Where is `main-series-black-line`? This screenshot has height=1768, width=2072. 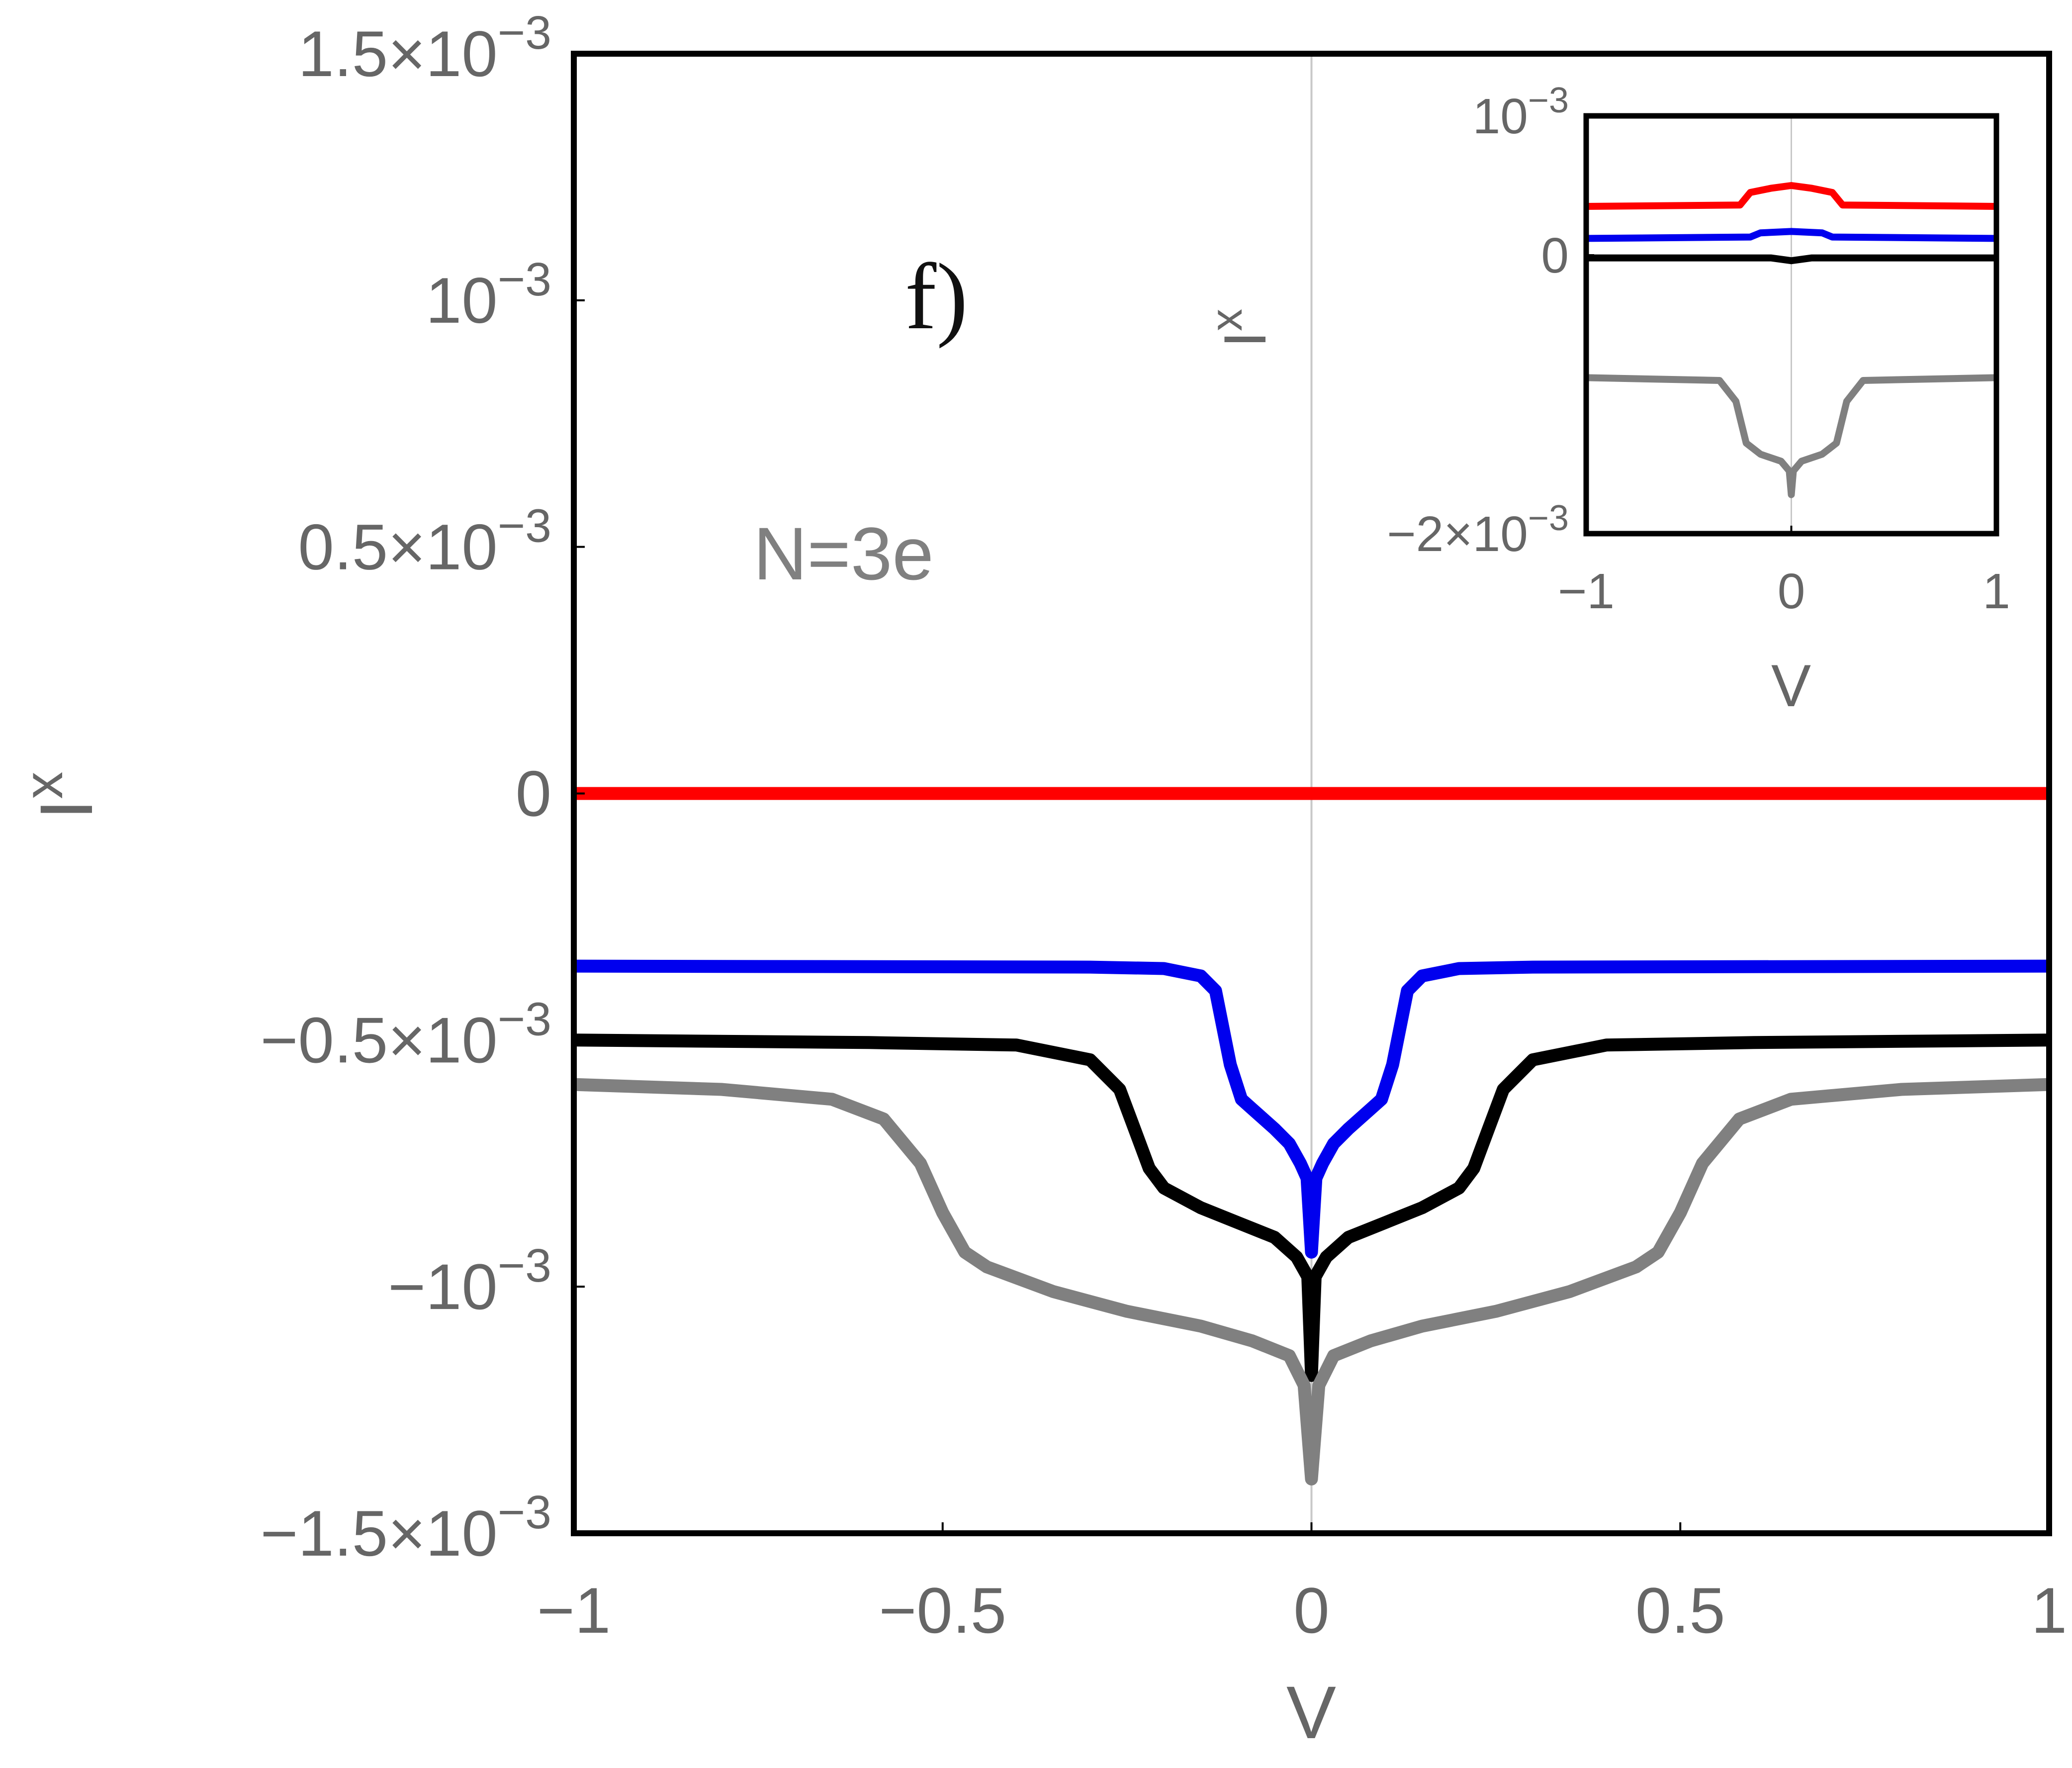 main-series-black-line is located at coordinates (1311, 1207).